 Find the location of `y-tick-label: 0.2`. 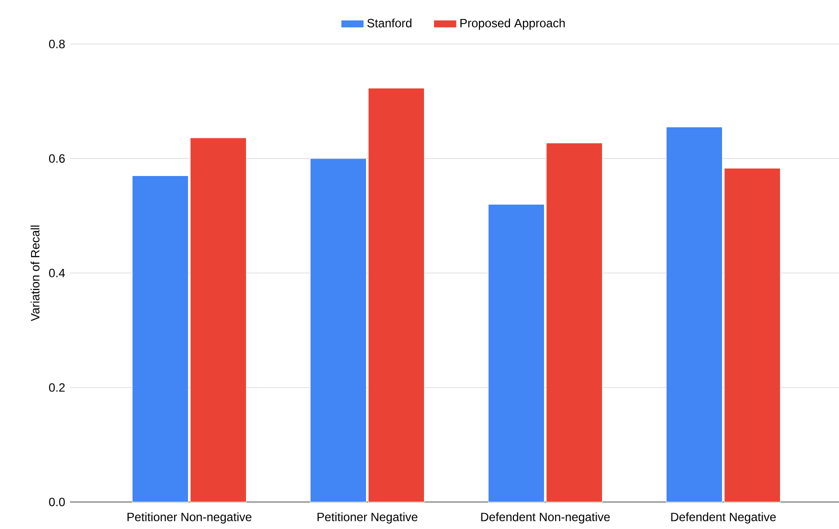

y-tick-label: 0.2 is located at coordinates (57, 387).